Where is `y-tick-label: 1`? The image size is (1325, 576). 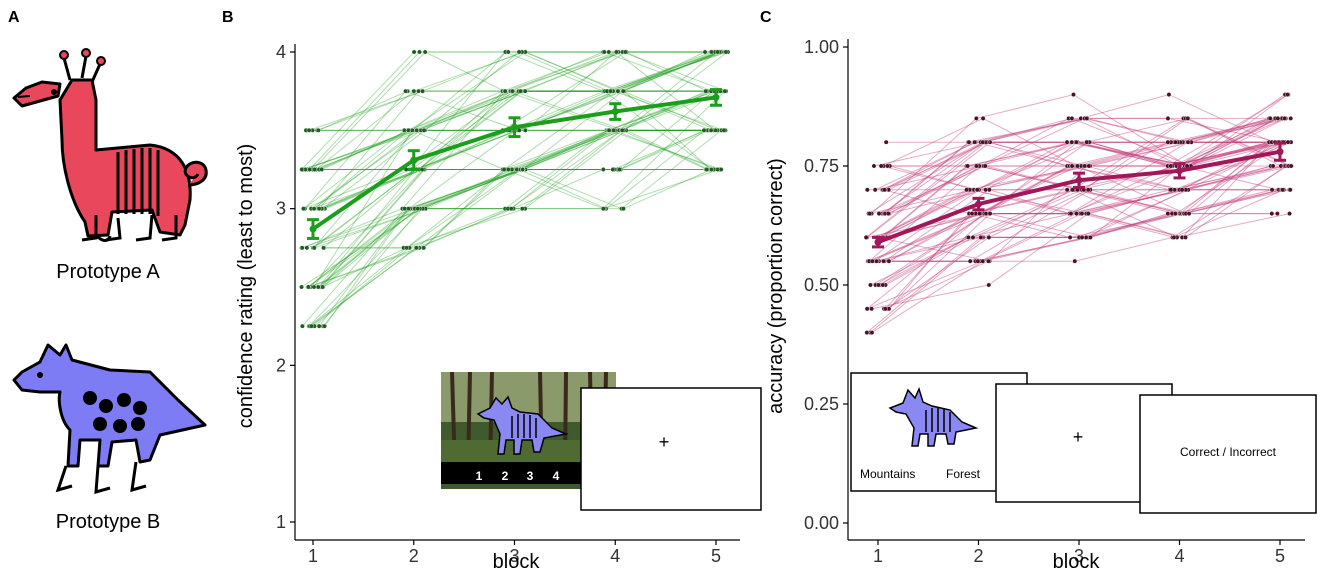
y-tick-label: 1 is located at coordinates (281, 522).